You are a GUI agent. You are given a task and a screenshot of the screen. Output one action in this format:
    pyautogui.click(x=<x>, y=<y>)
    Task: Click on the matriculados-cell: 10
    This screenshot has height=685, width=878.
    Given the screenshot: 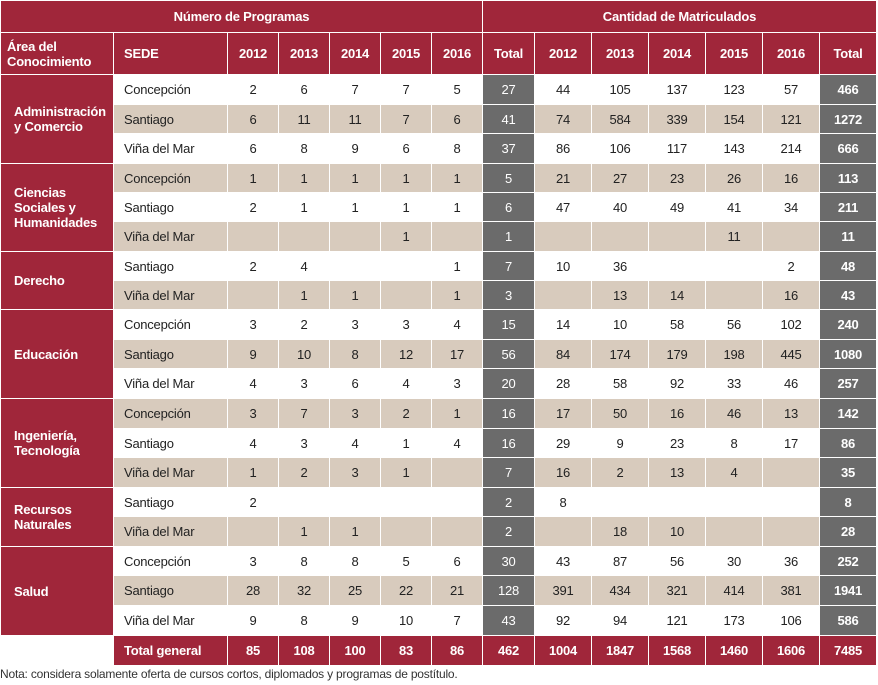 What is the action you would take?
    pyautogui.click(x=563, y=266)
    